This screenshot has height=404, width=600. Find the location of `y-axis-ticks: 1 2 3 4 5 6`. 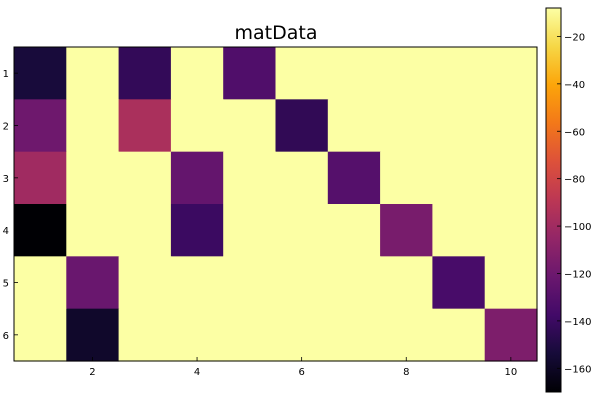

y-axis-ticks: 1 2 3 4 5 6 is located at coordinates (10, 205).